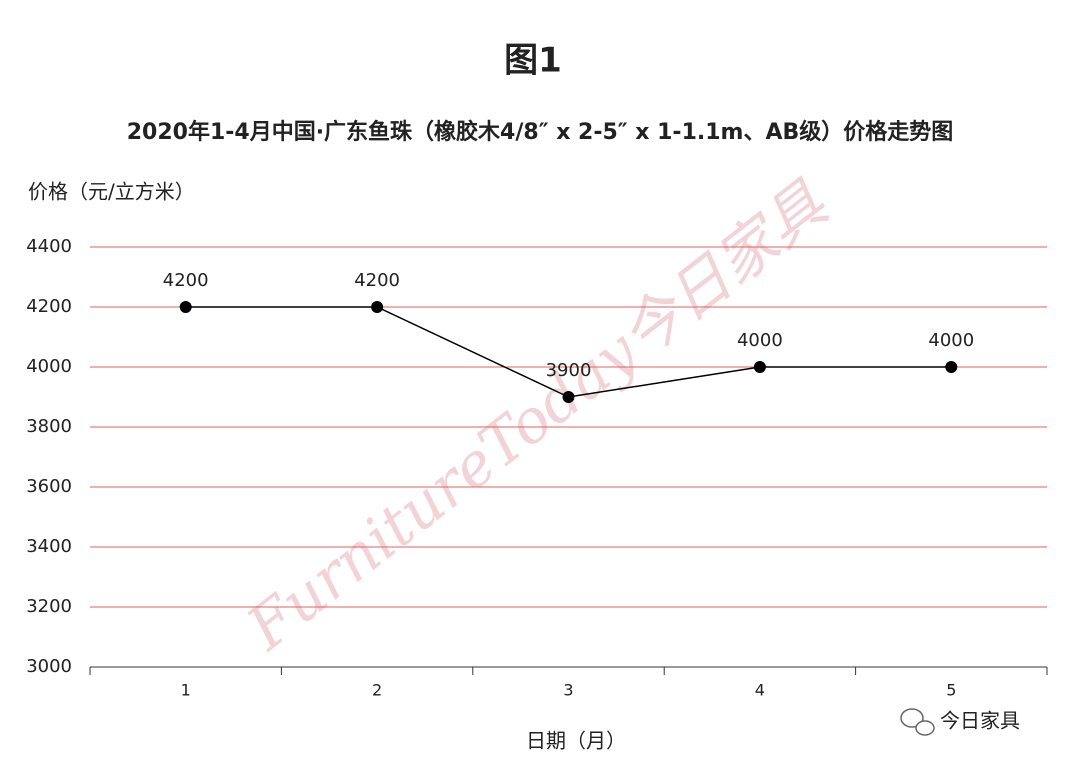 The height and width of the screenshot is (770, 1080). Describe the element at coordinates (49, 546) in the screenshot. I see `y-tick-label: 3400` at that location.